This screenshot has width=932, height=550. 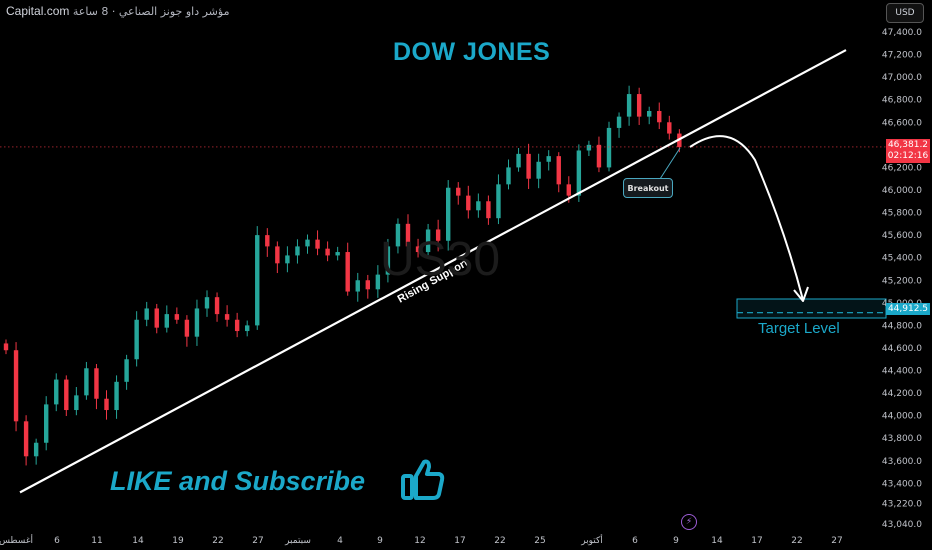 I want to click on current-price-tag: 46,381.2 02:12:16, so click(x=908, y=151).